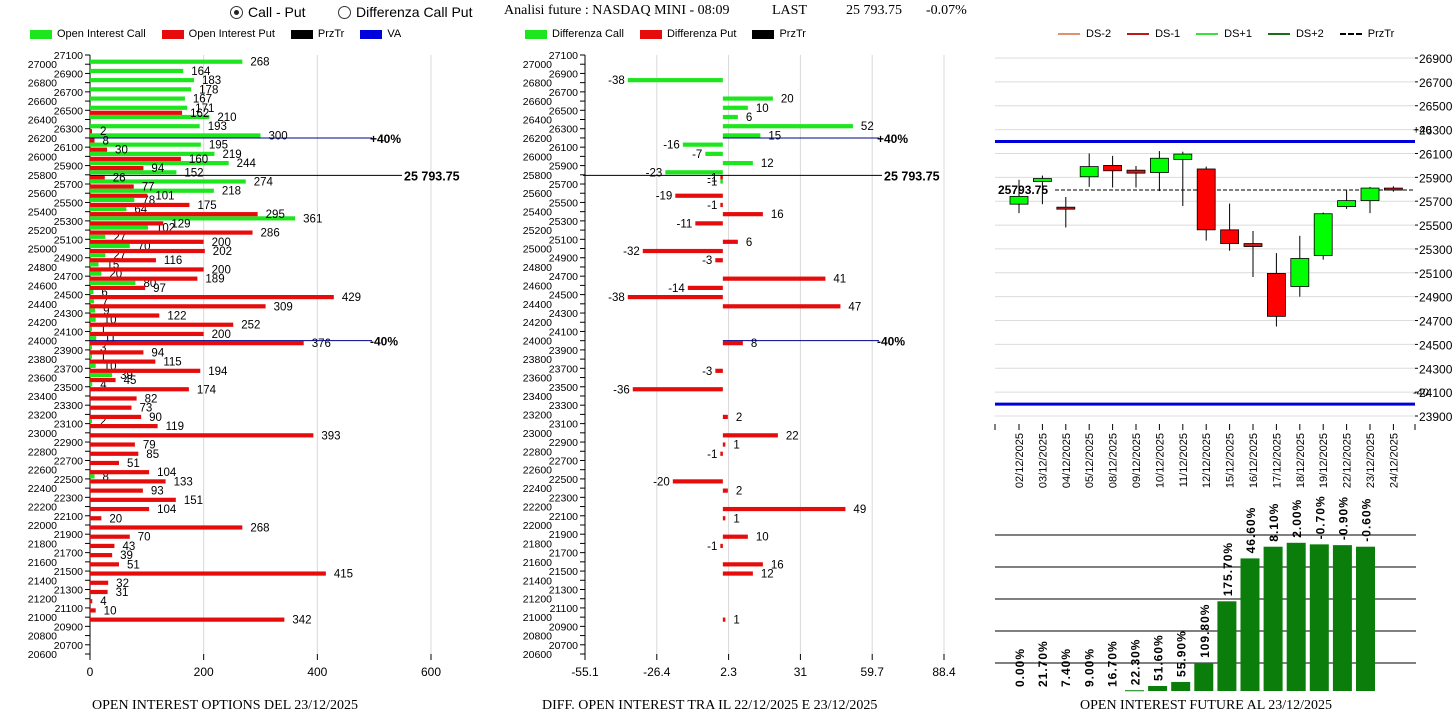  I want to click on radio-call-put-indicator, so click(236, 12).